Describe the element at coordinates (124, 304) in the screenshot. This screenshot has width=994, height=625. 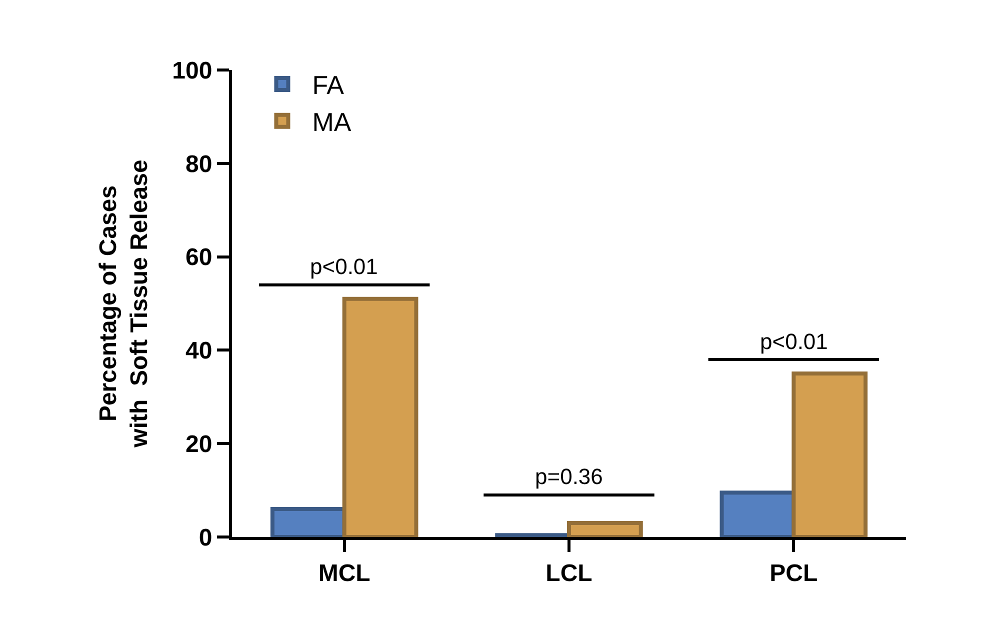
I see `y-axis-title: Percentage of Cases with Soft Tissue Release` at that location.